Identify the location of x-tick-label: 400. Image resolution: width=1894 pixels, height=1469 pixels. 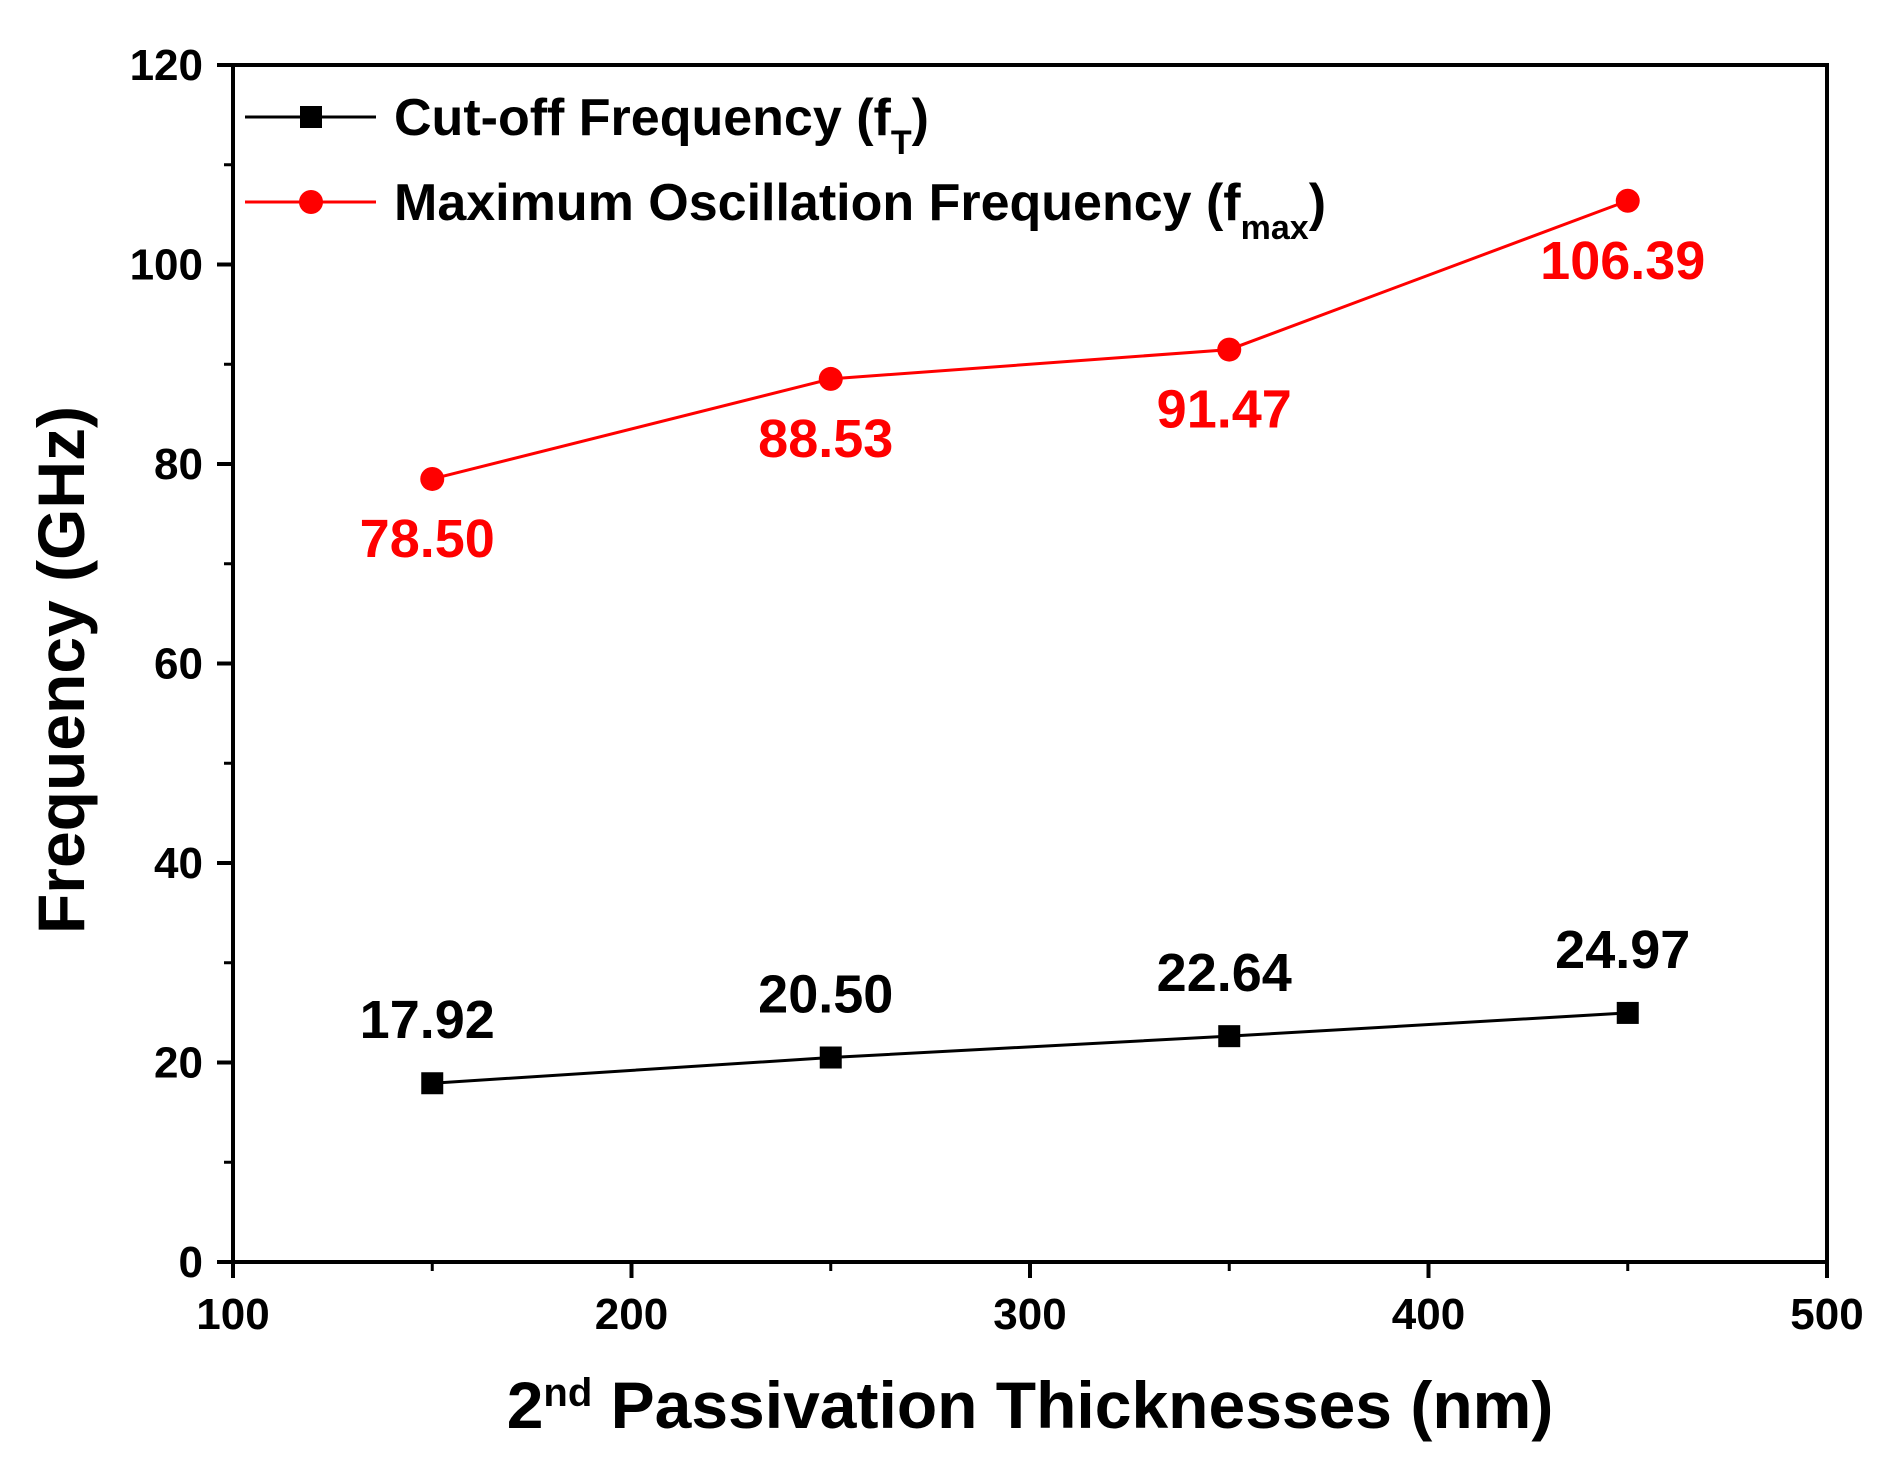
(1428, 1314).